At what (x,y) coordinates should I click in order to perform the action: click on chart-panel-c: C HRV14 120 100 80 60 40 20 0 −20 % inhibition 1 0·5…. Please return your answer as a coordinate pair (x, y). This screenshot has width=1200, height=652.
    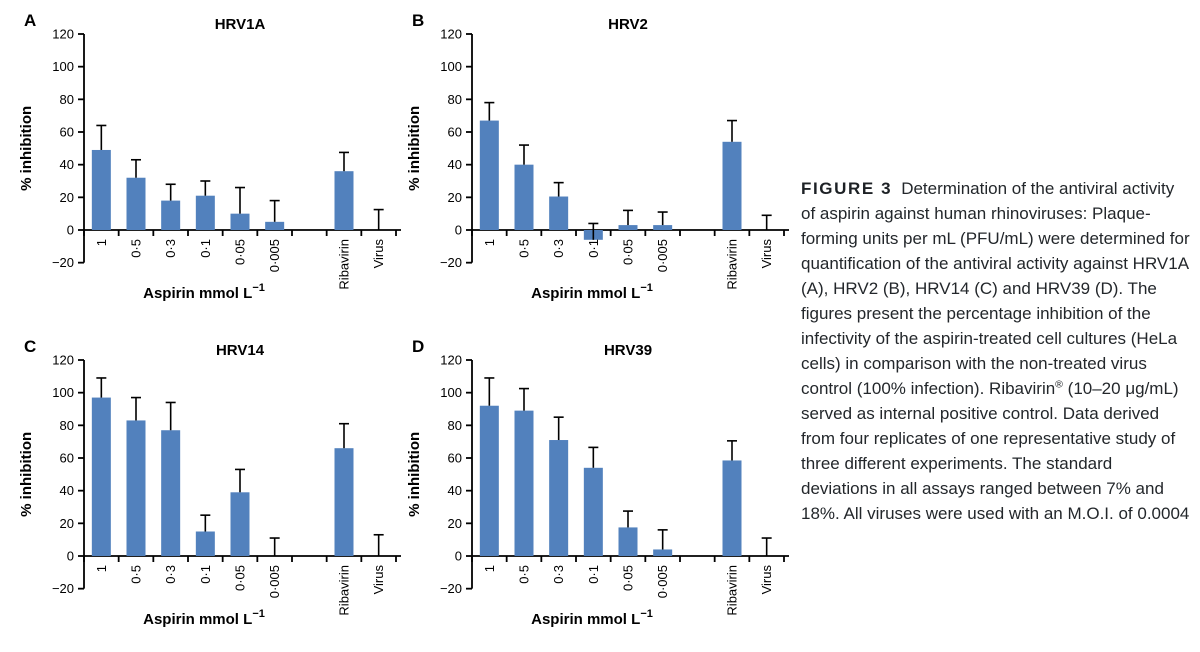
    Looking at the image, I should click on (209, 482).